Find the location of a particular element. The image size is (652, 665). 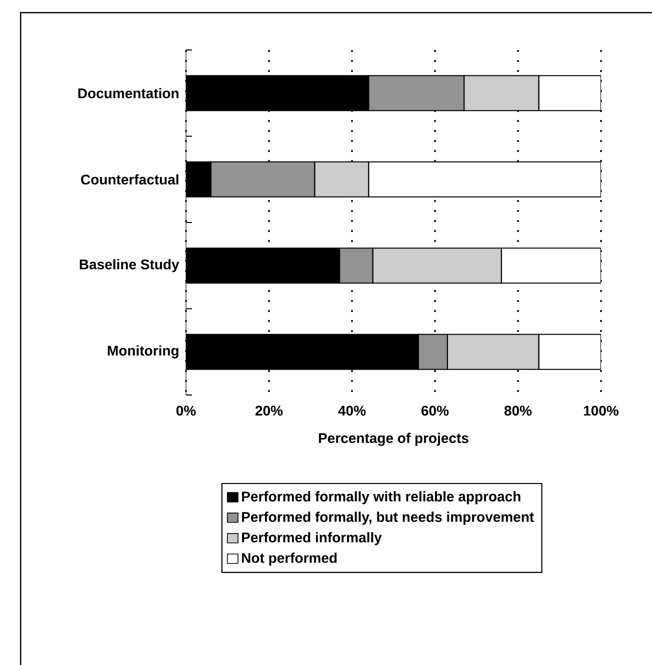

legend-label: Performed formally, but needs improvement is located at coordinates (388, 518).